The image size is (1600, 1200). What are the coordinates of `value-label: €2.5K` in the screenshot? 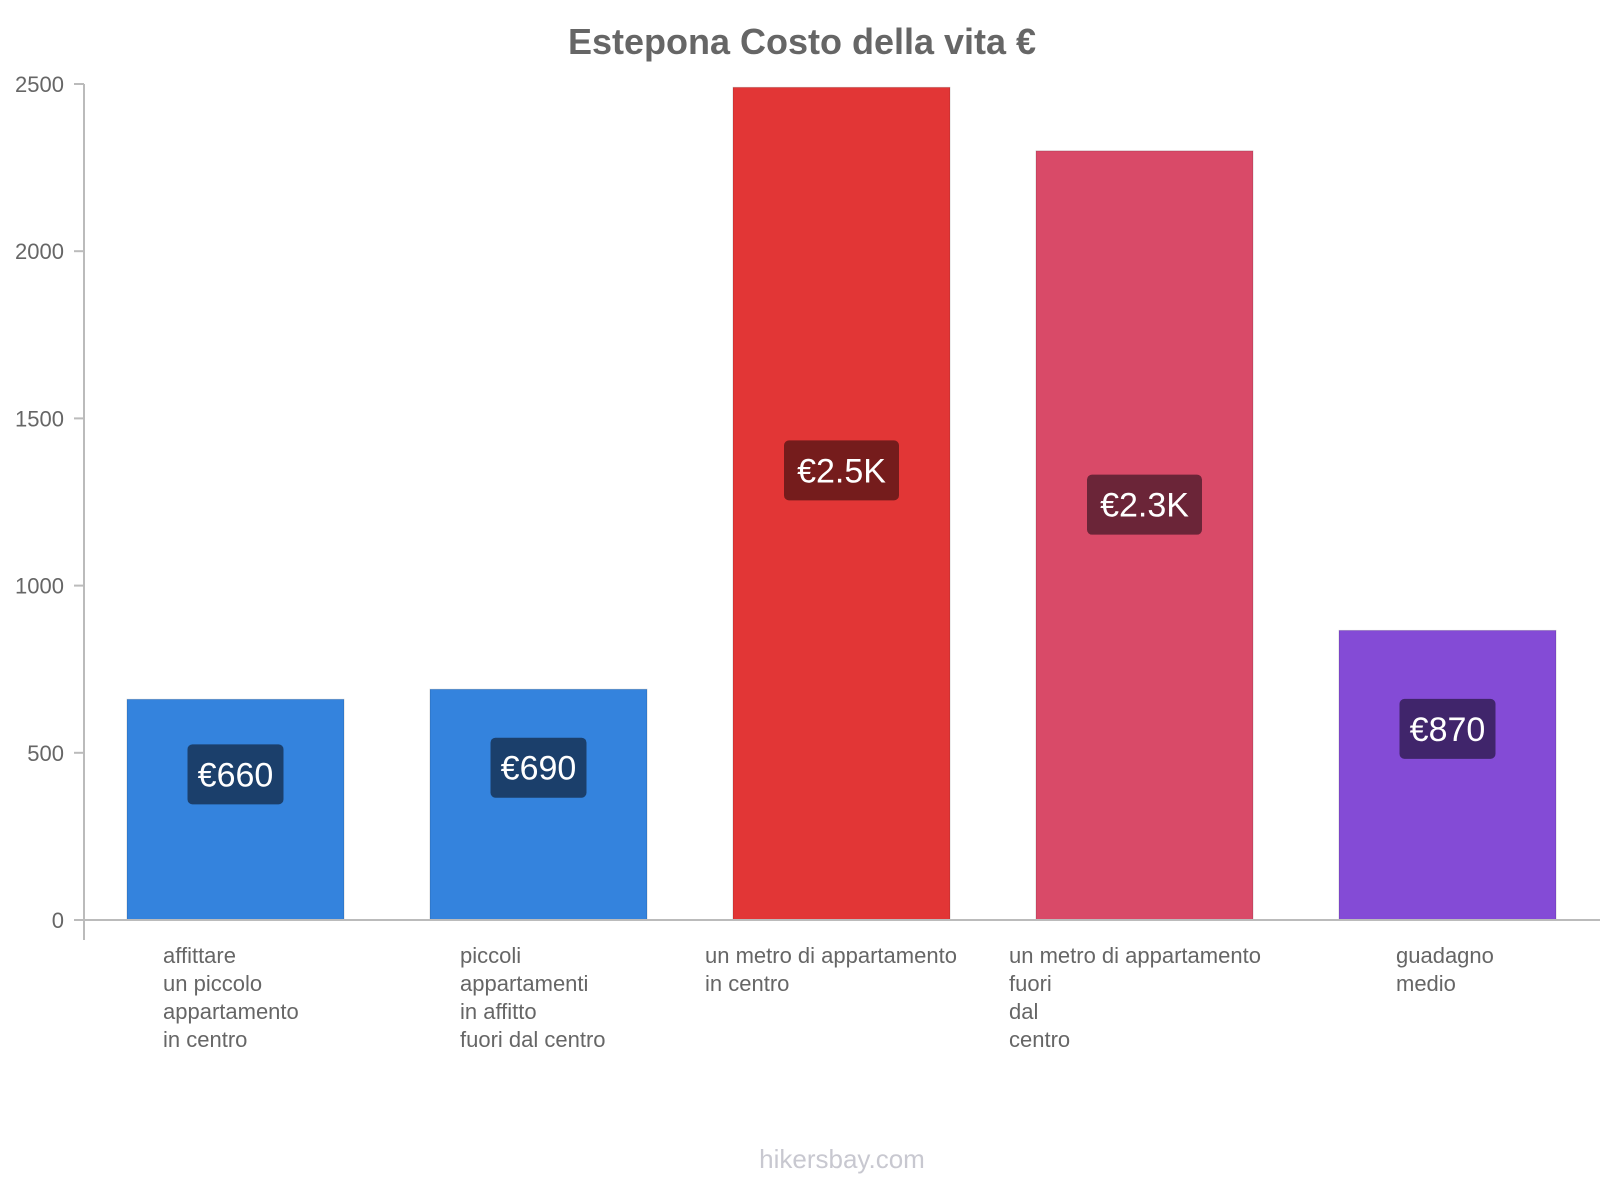 It's located at (841, 471).